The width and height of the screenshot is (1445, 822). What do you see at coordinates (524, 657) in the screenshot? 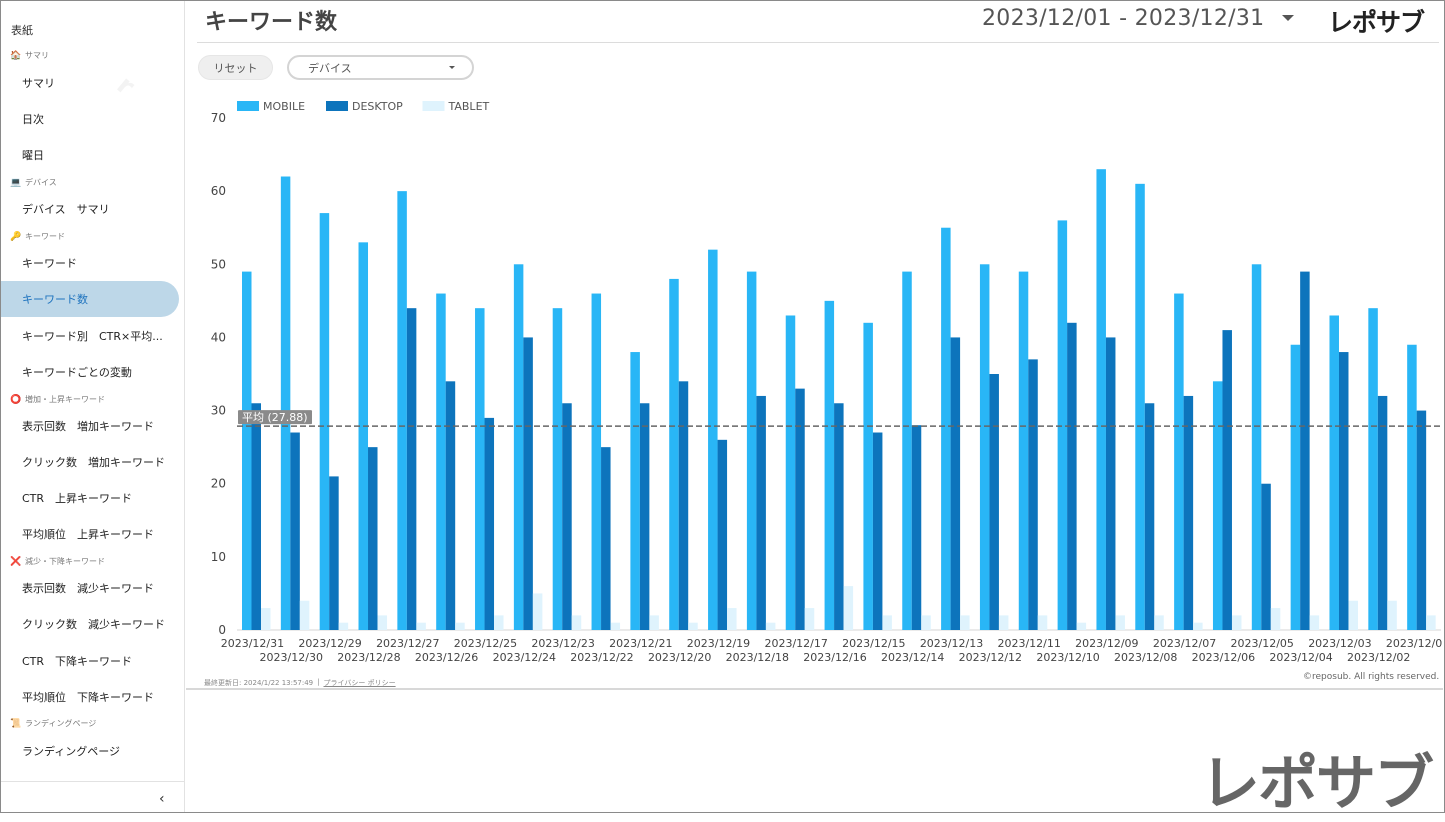
I see `x-tick-label: 2023/12/24` at bounding box center [524, 657].